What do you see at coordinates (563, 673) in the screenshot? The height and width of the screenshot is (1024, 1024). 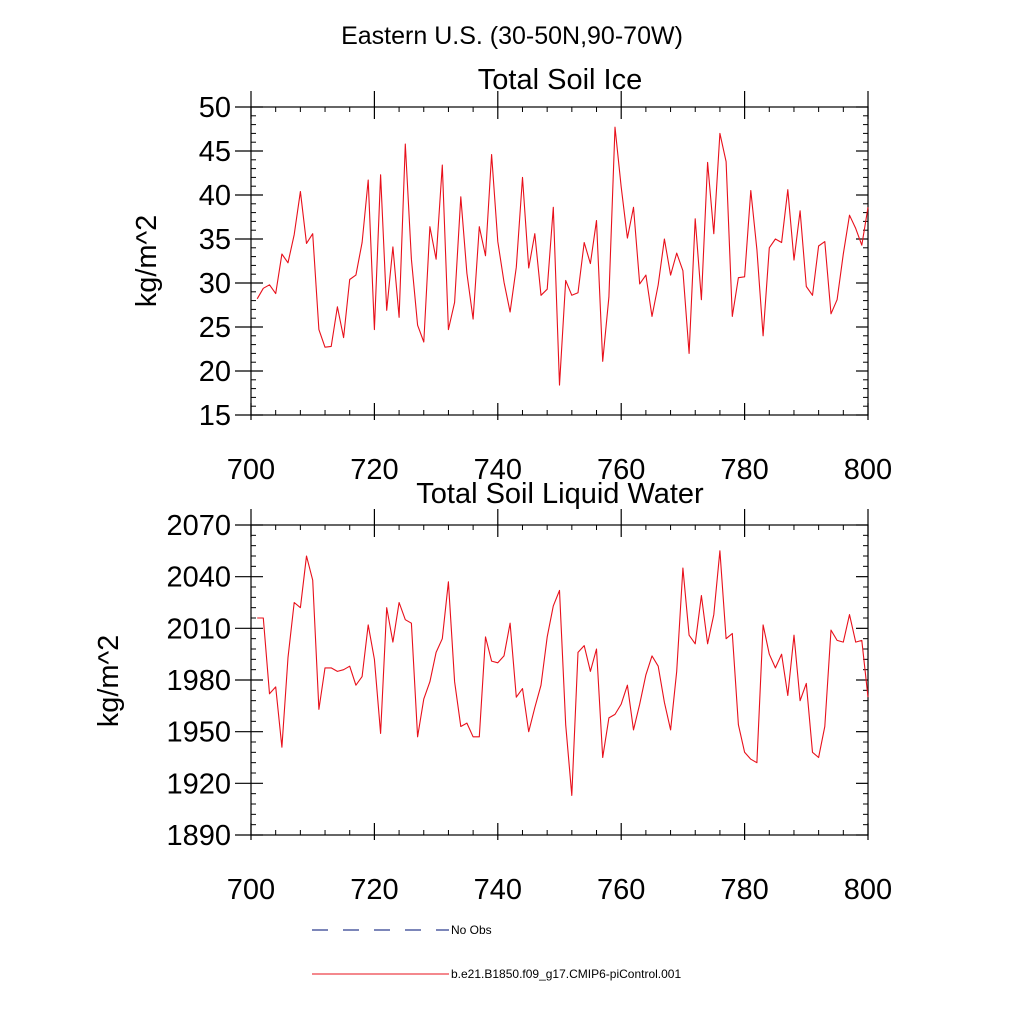 I see `series-line` at bounding box center [563, 673].